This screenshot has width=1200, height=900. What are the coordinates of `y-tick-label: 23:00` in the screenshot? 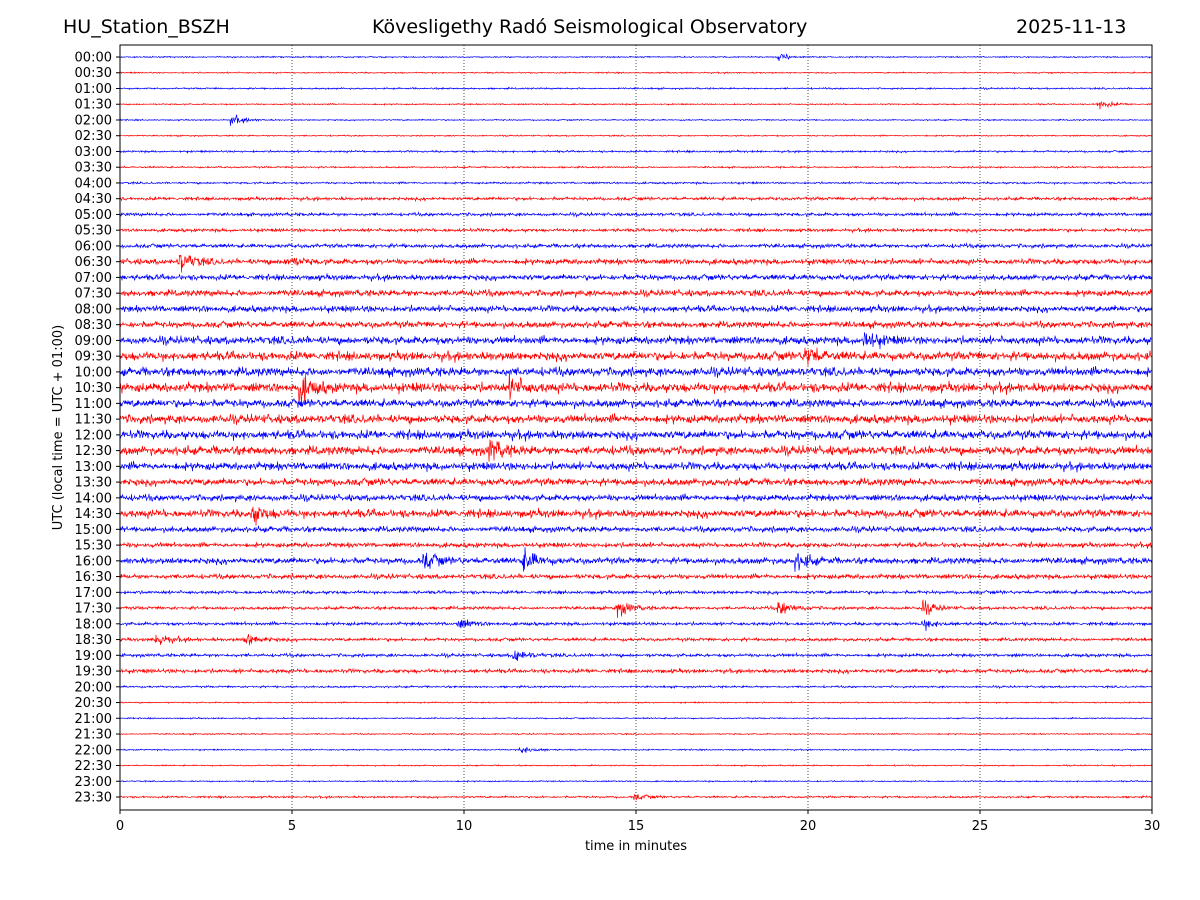 It's located at (93, 782).